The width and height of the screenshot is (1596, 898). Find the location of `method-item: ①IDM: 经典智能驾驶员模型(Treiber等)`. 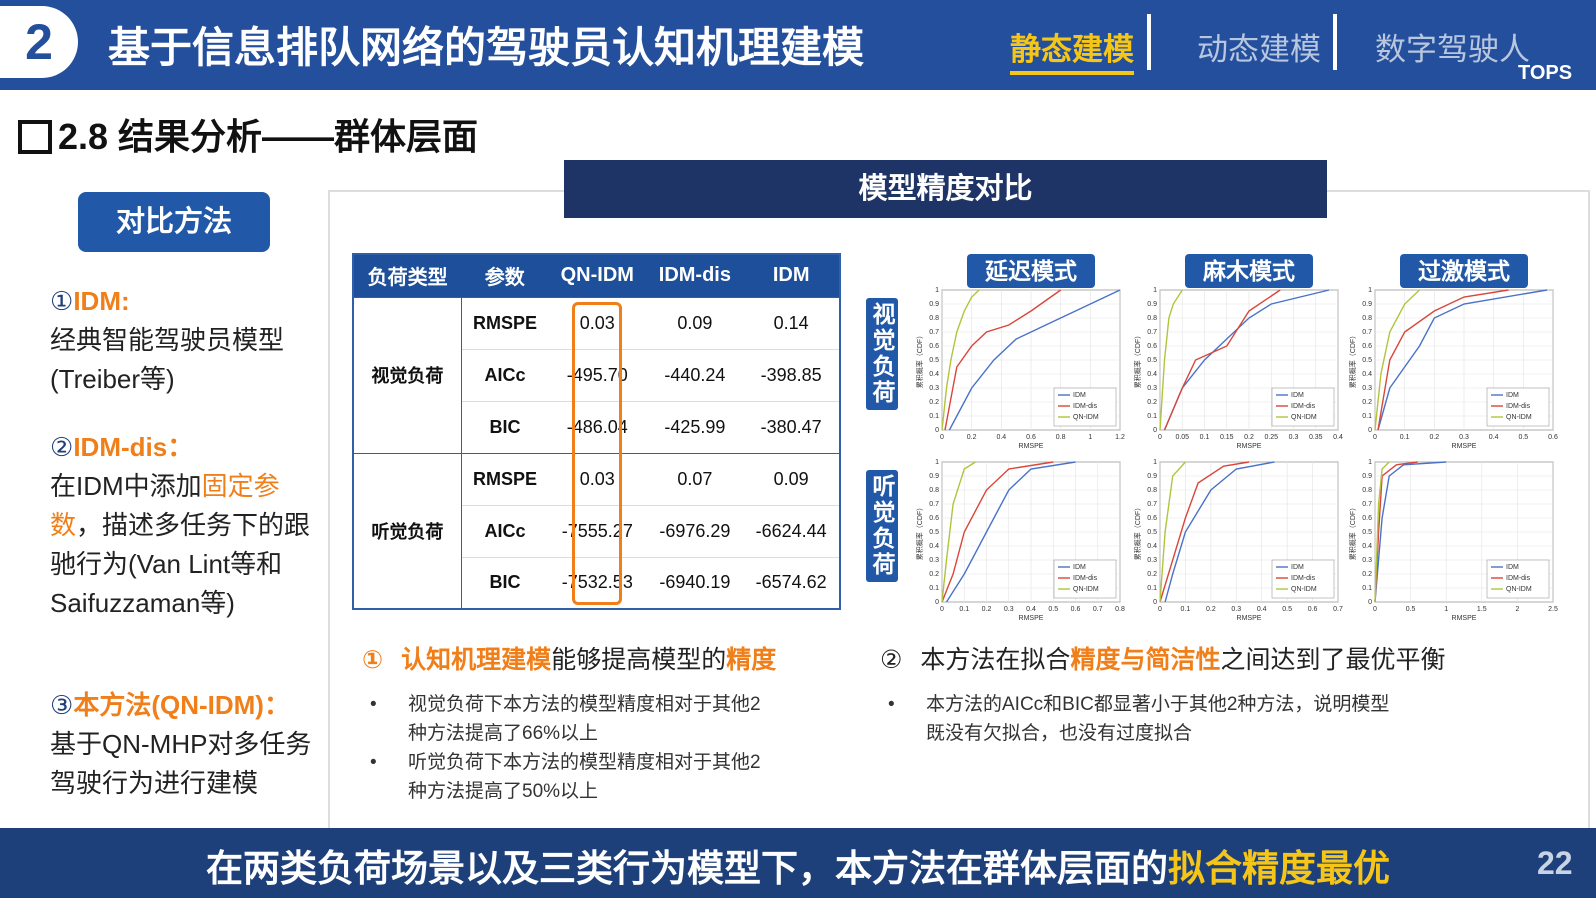

method-item: ①IDM: 经典智能驾驶员模型(Treiber等) is located at coordinates (186, 340).